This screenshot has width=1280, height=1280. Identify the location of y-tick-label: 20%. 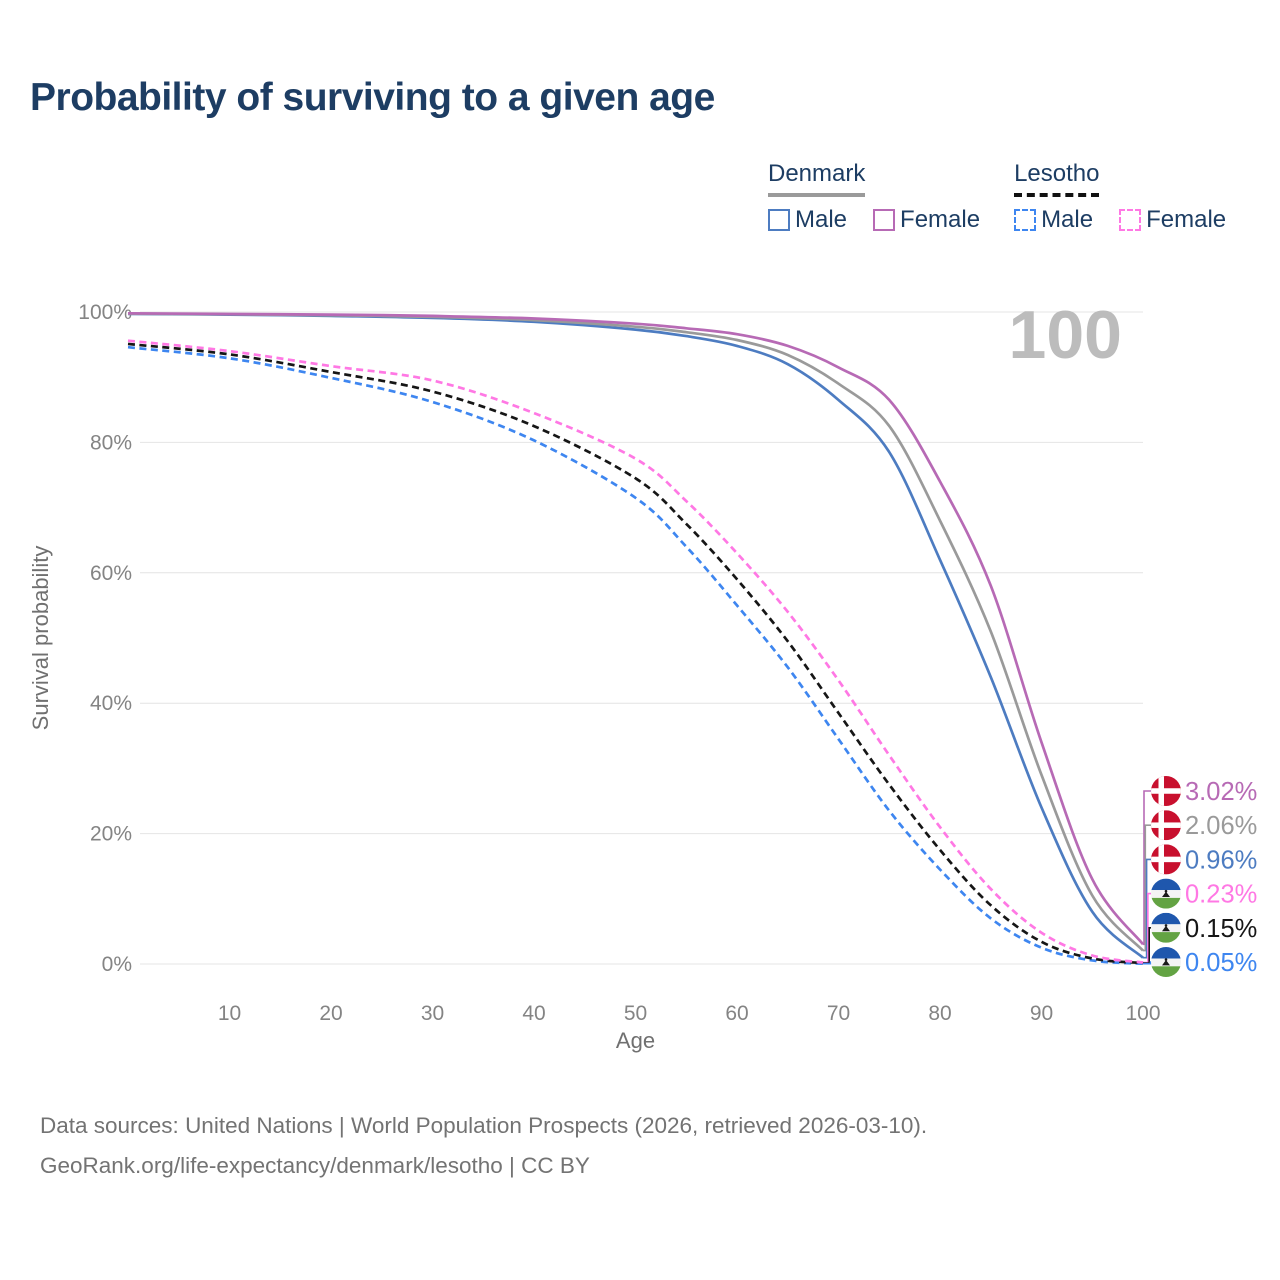
(111, 834).